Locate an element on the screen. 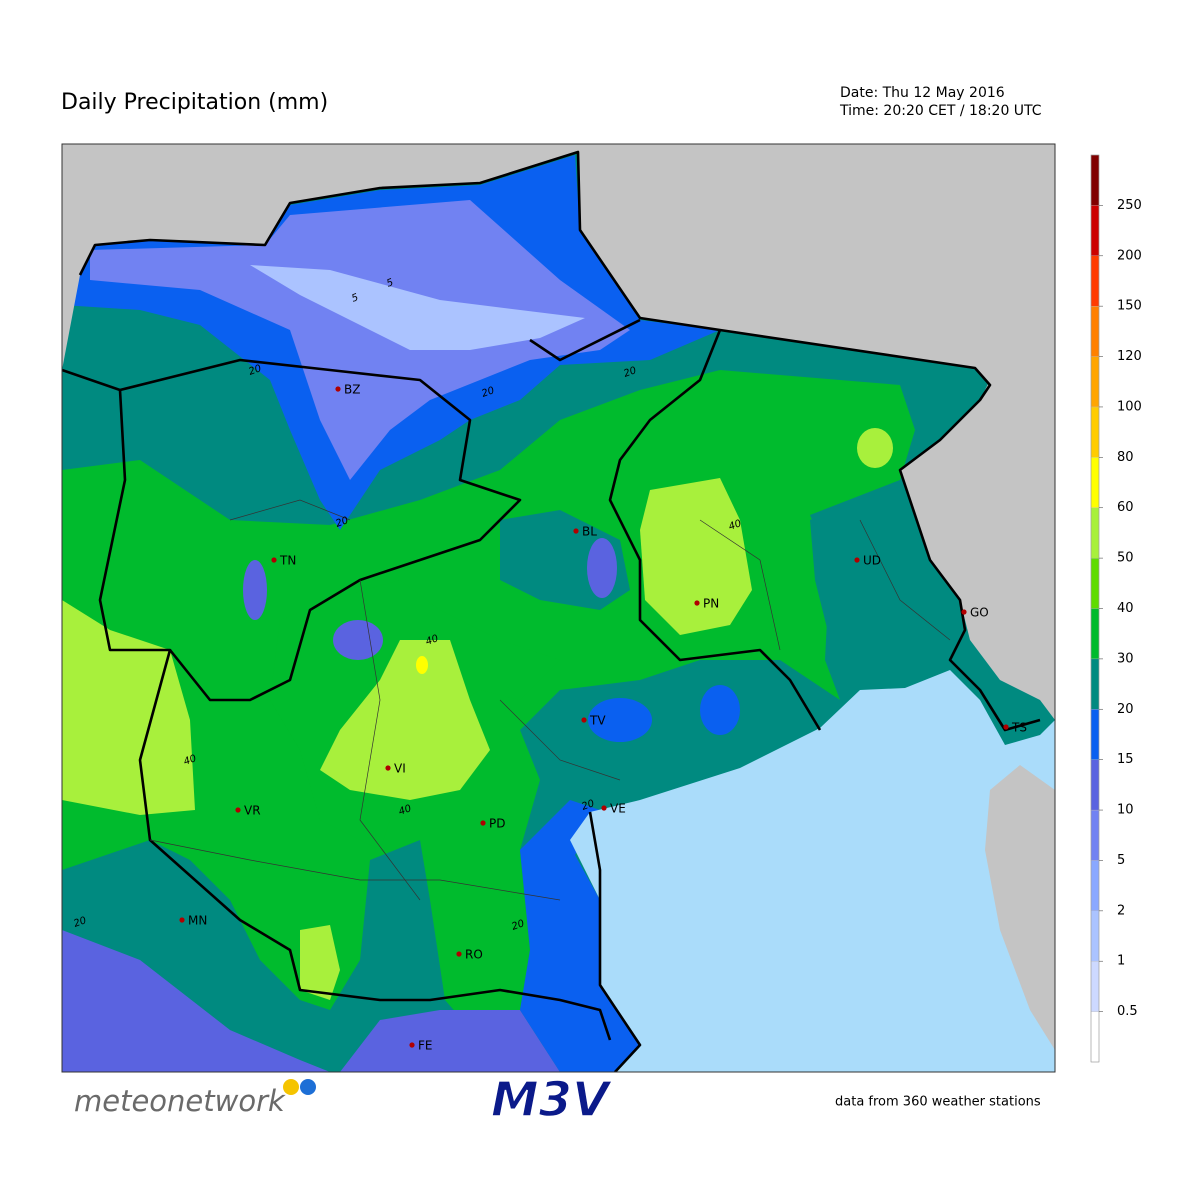 The height and width of the screenshot is (1204, 1200). region-border is located at coordinates (320, 530).